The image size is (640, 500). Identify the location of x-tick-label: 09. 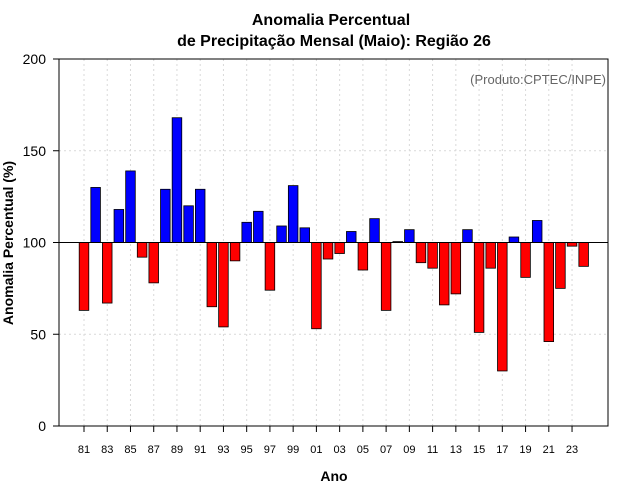
(409, 450).